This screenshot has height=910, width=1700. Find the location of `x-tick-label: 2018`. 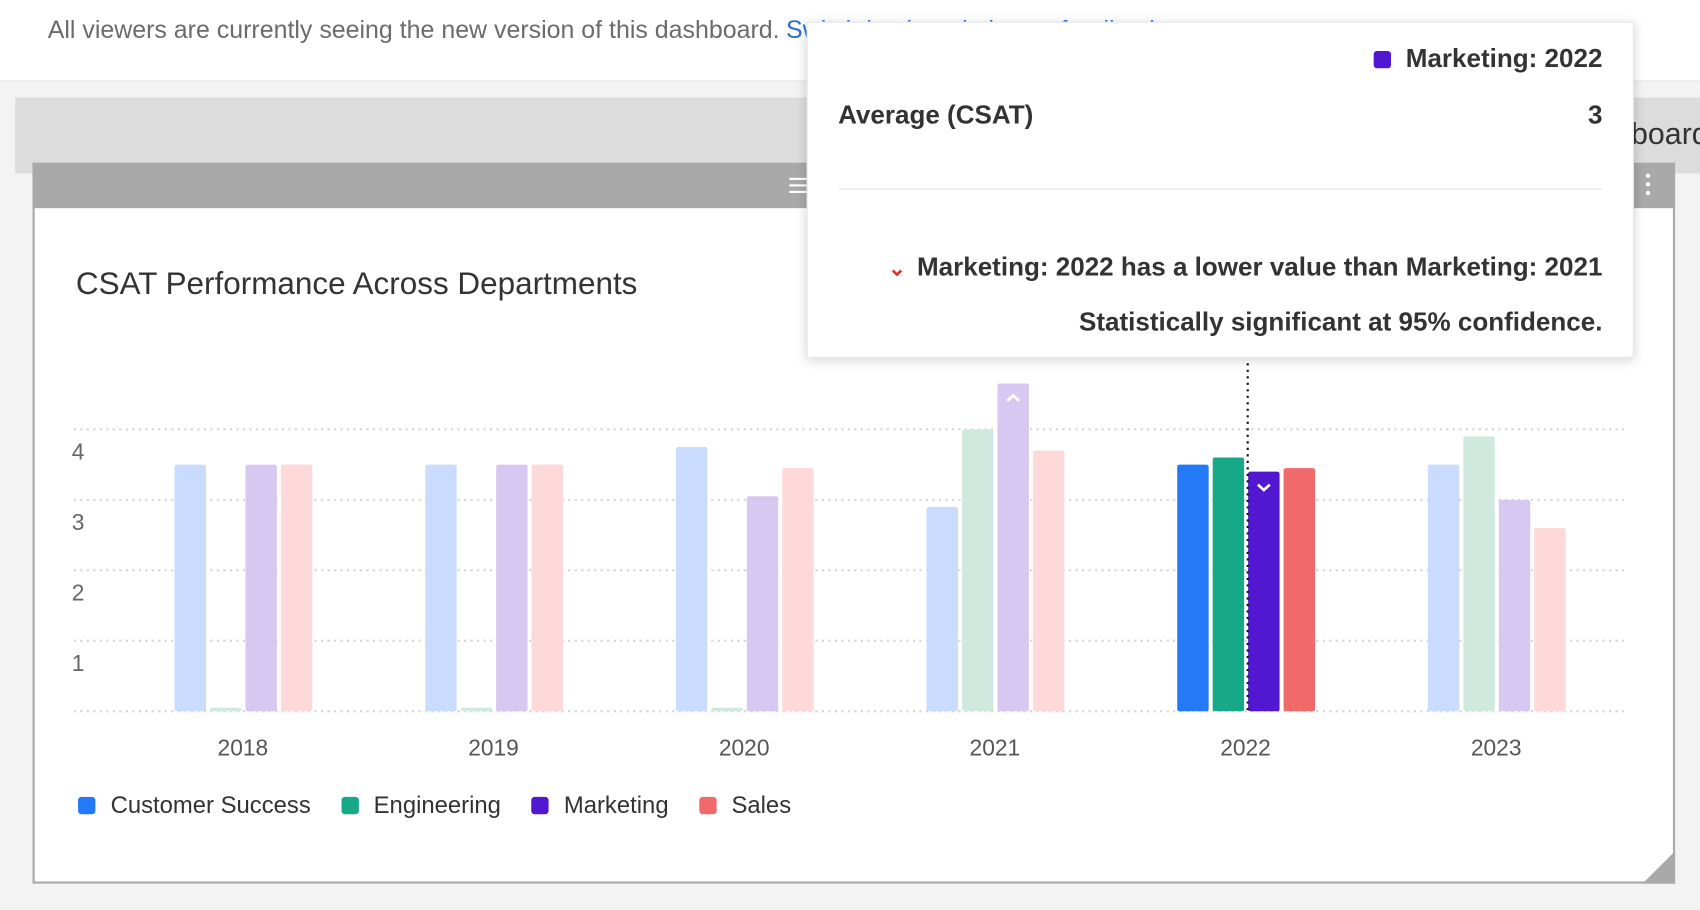

x-tick-label: 2018 is located at coordinates (243, 748).